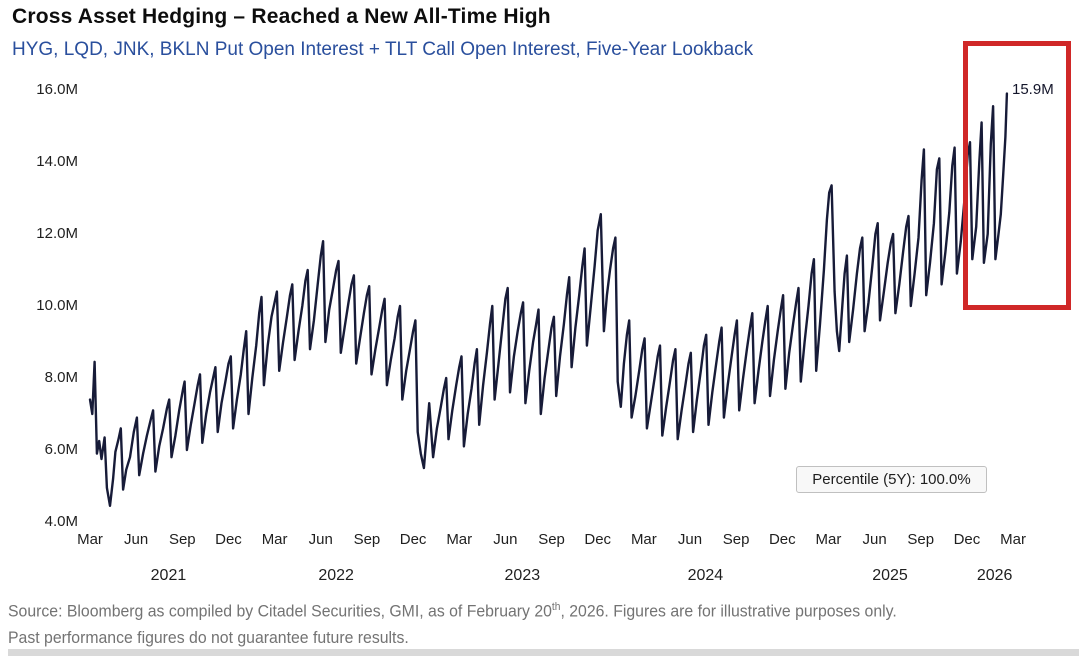 The height and width of the screenshot is (656, 1079). Describe the element at coordinates (61, 521) in the screenshot. I see `y-tick-label: 4.0M` at that location.